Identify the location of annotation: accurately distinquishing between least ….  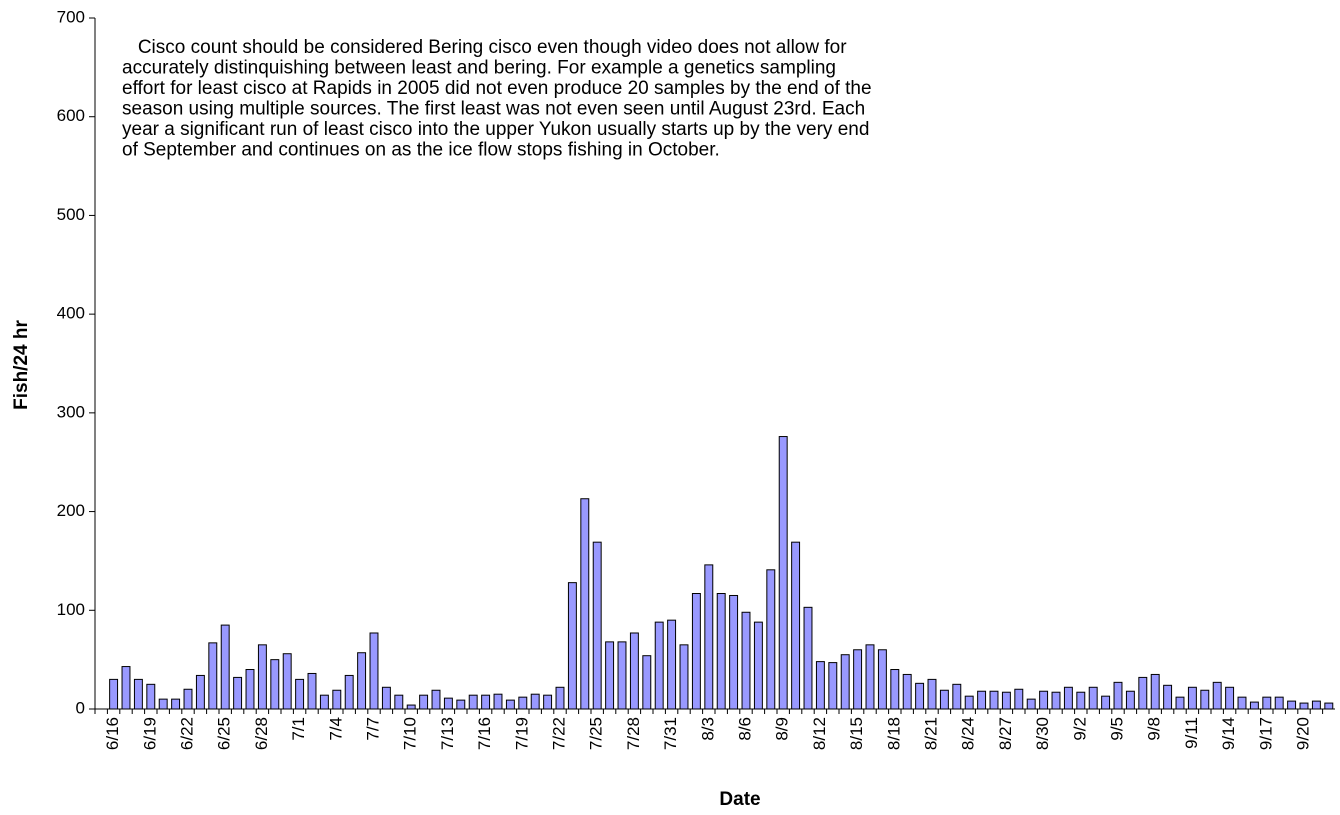
(479, 68).